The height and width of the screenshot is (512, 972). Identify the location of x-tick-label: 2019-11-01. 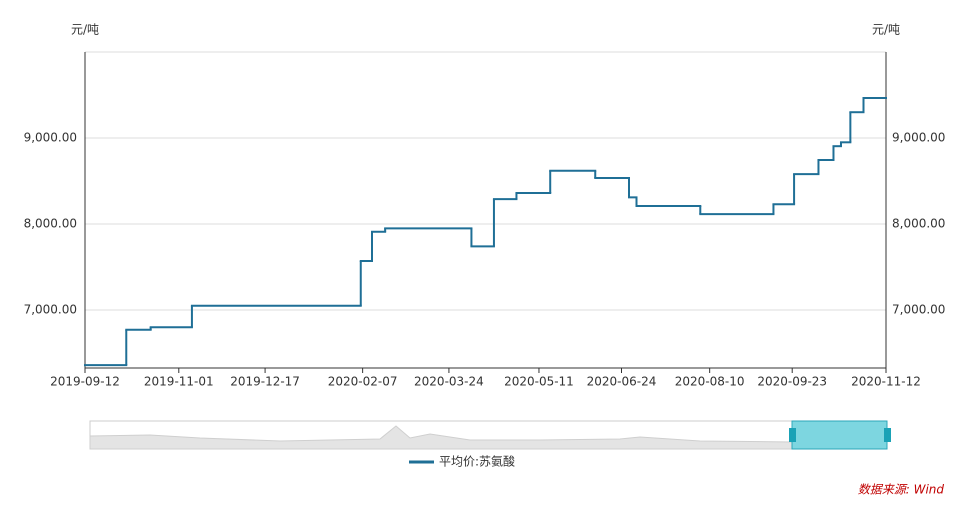
(179, 382).